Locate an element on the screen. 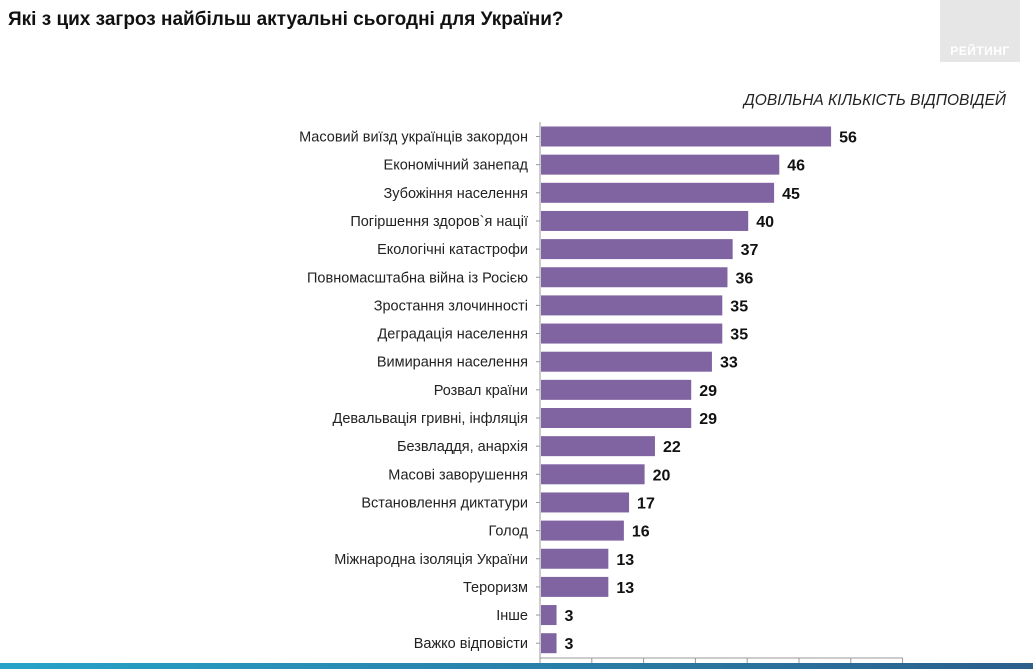 This screenshot has width=1033, height=669. category-label: Зубожіння населення is located at coordinates (456, 194).